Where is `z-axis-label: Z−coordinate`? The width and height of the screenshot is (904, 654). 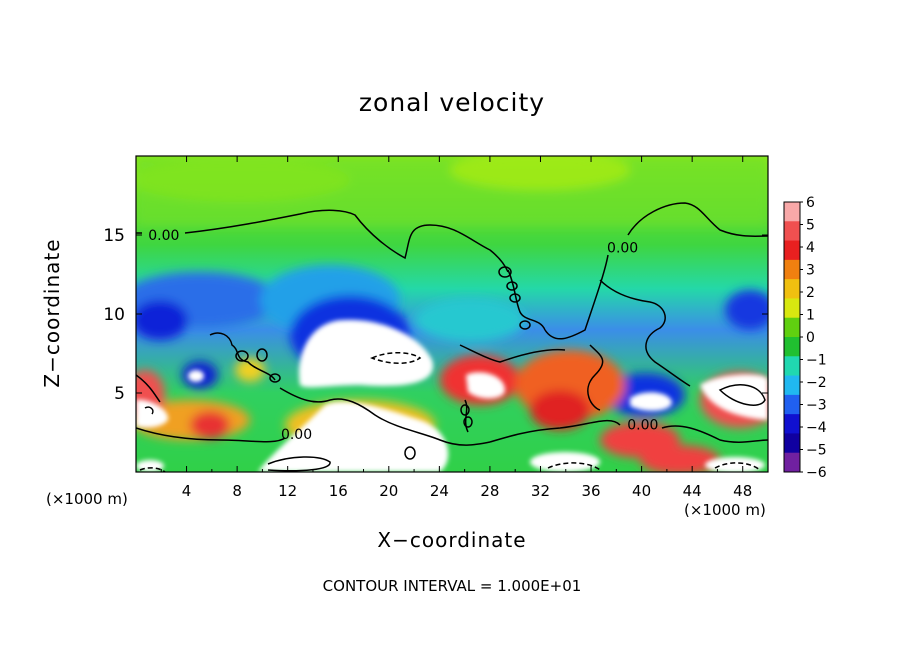 z-axis-label: Z−coordinate is located at coordinates (52, 313).